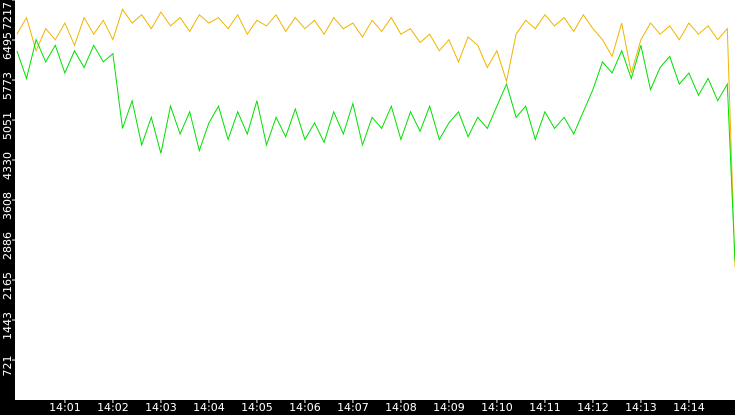  I want to click on x-tick-label: 14:05, so click(257, 407).